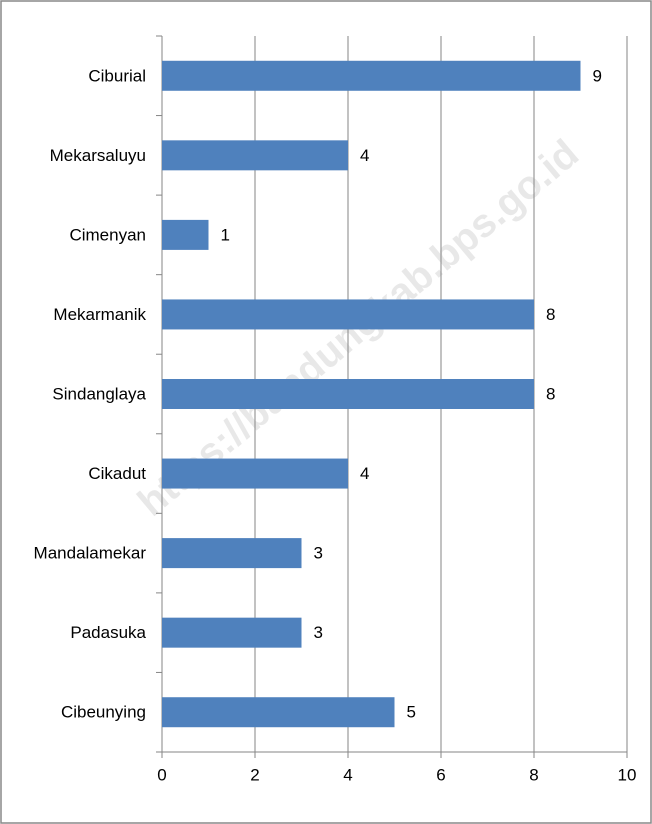 The height and width of the screenshot is (824, 652). What do you see at coordinates (533, 774) in the screenshot?
I see `x-tick-label: 8` at bounding box center [533, 774].